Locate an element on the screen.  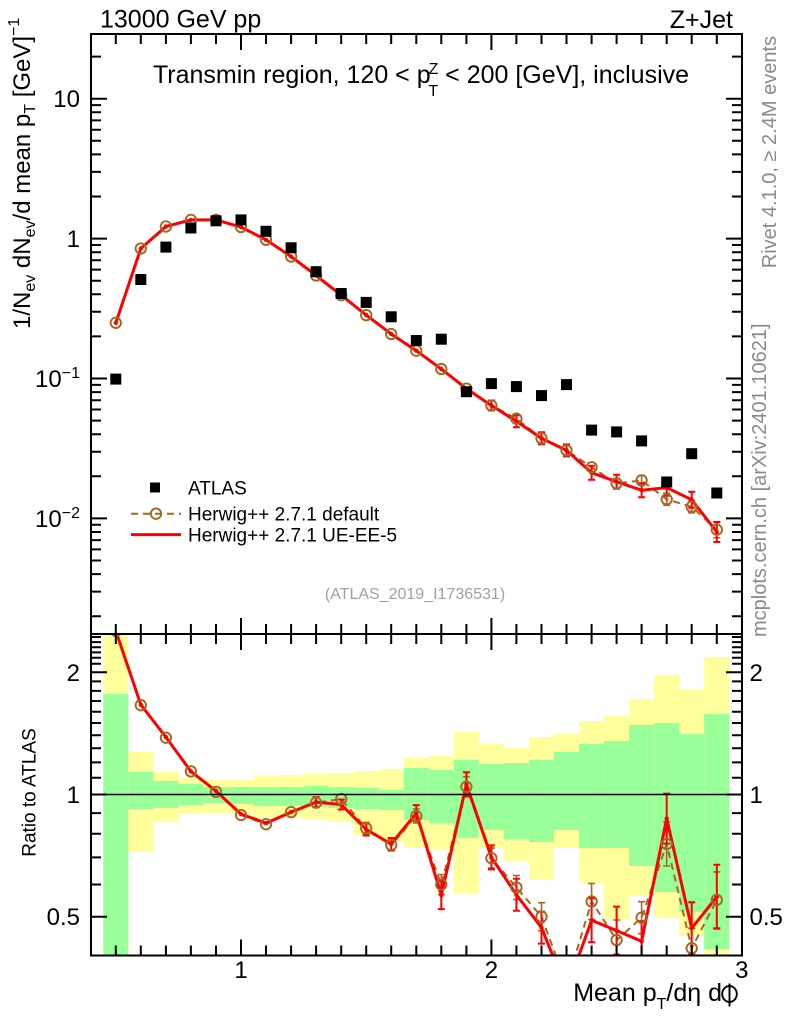
svg-text: Ratio to ATLAS is located at coordinates (30, 792).